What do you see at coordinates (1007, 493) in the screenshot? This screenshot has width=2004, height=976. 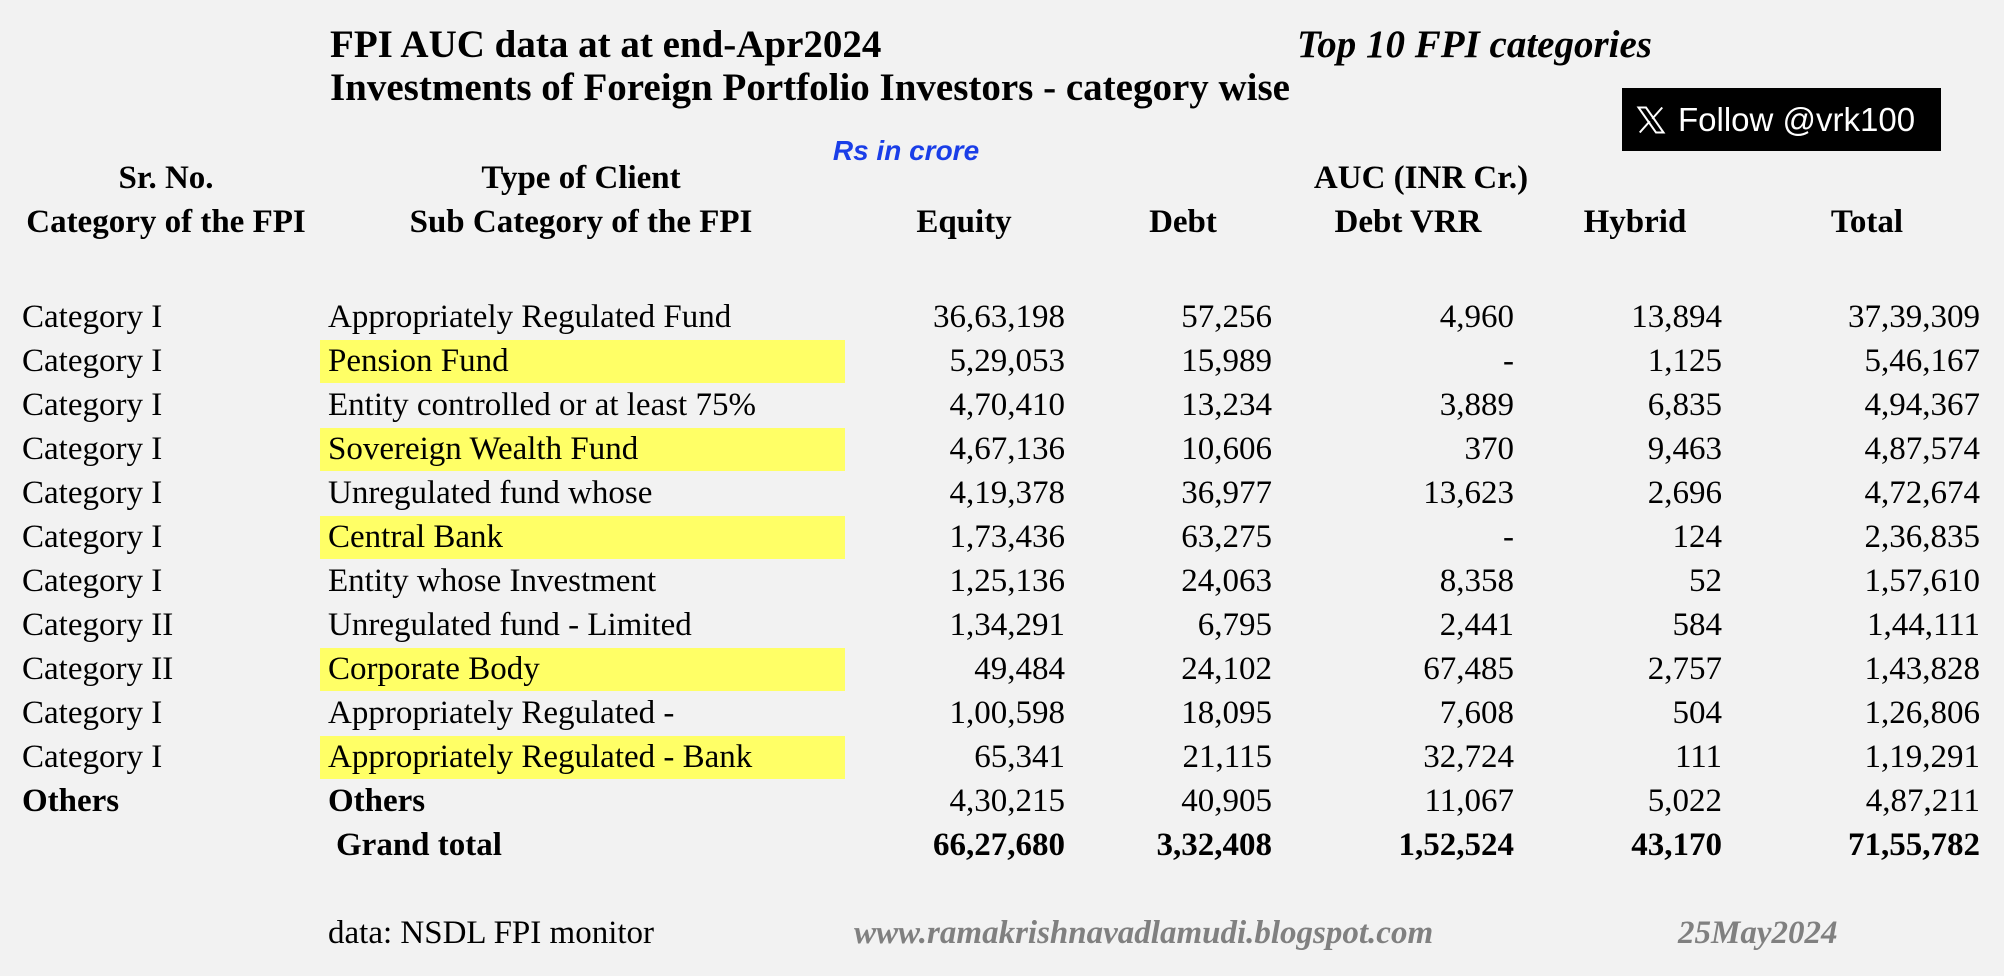 I see `value-cell: 4,19,378` at bounding box center [1007, 493].